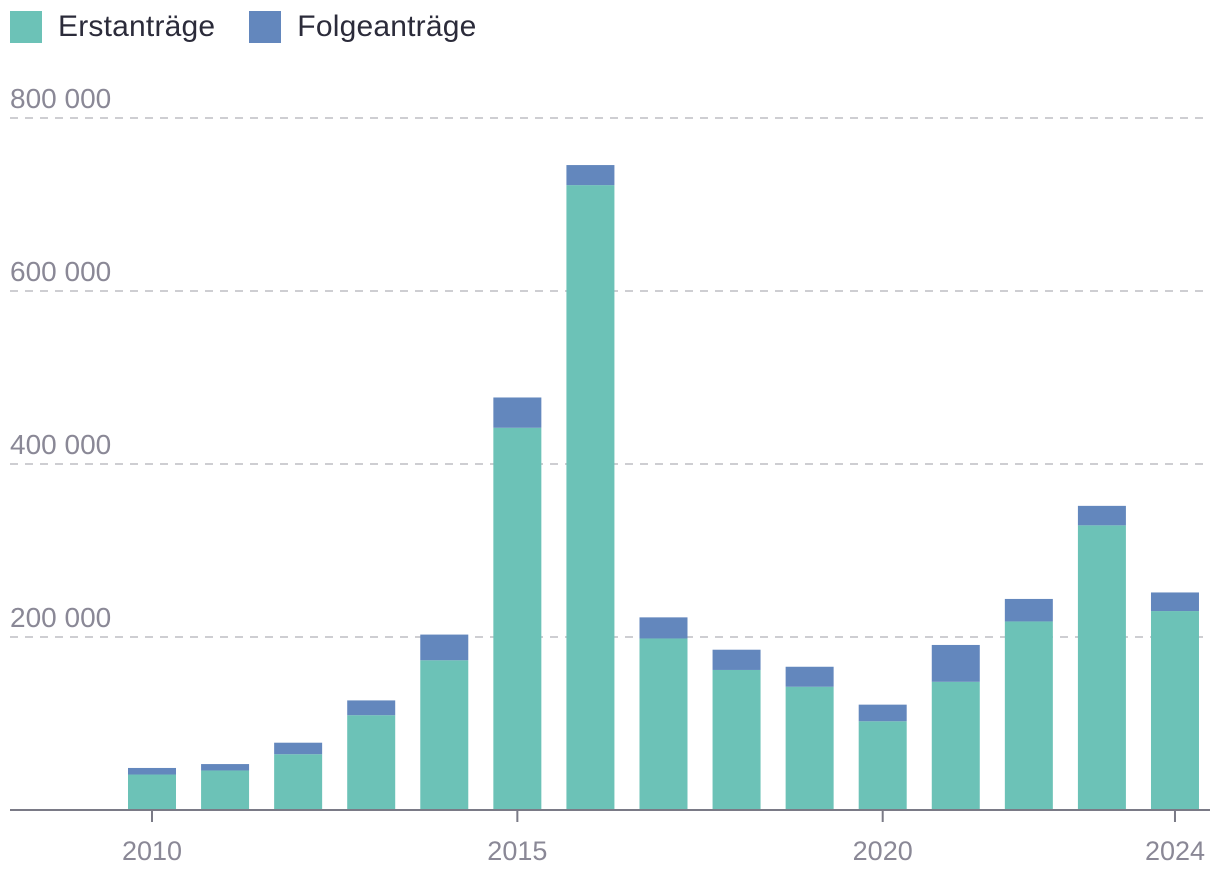 The image size is (1220, 888). Describe the element at coordinates (298, 748) in the screenshot. I see `bar-follow-2012` at that location.